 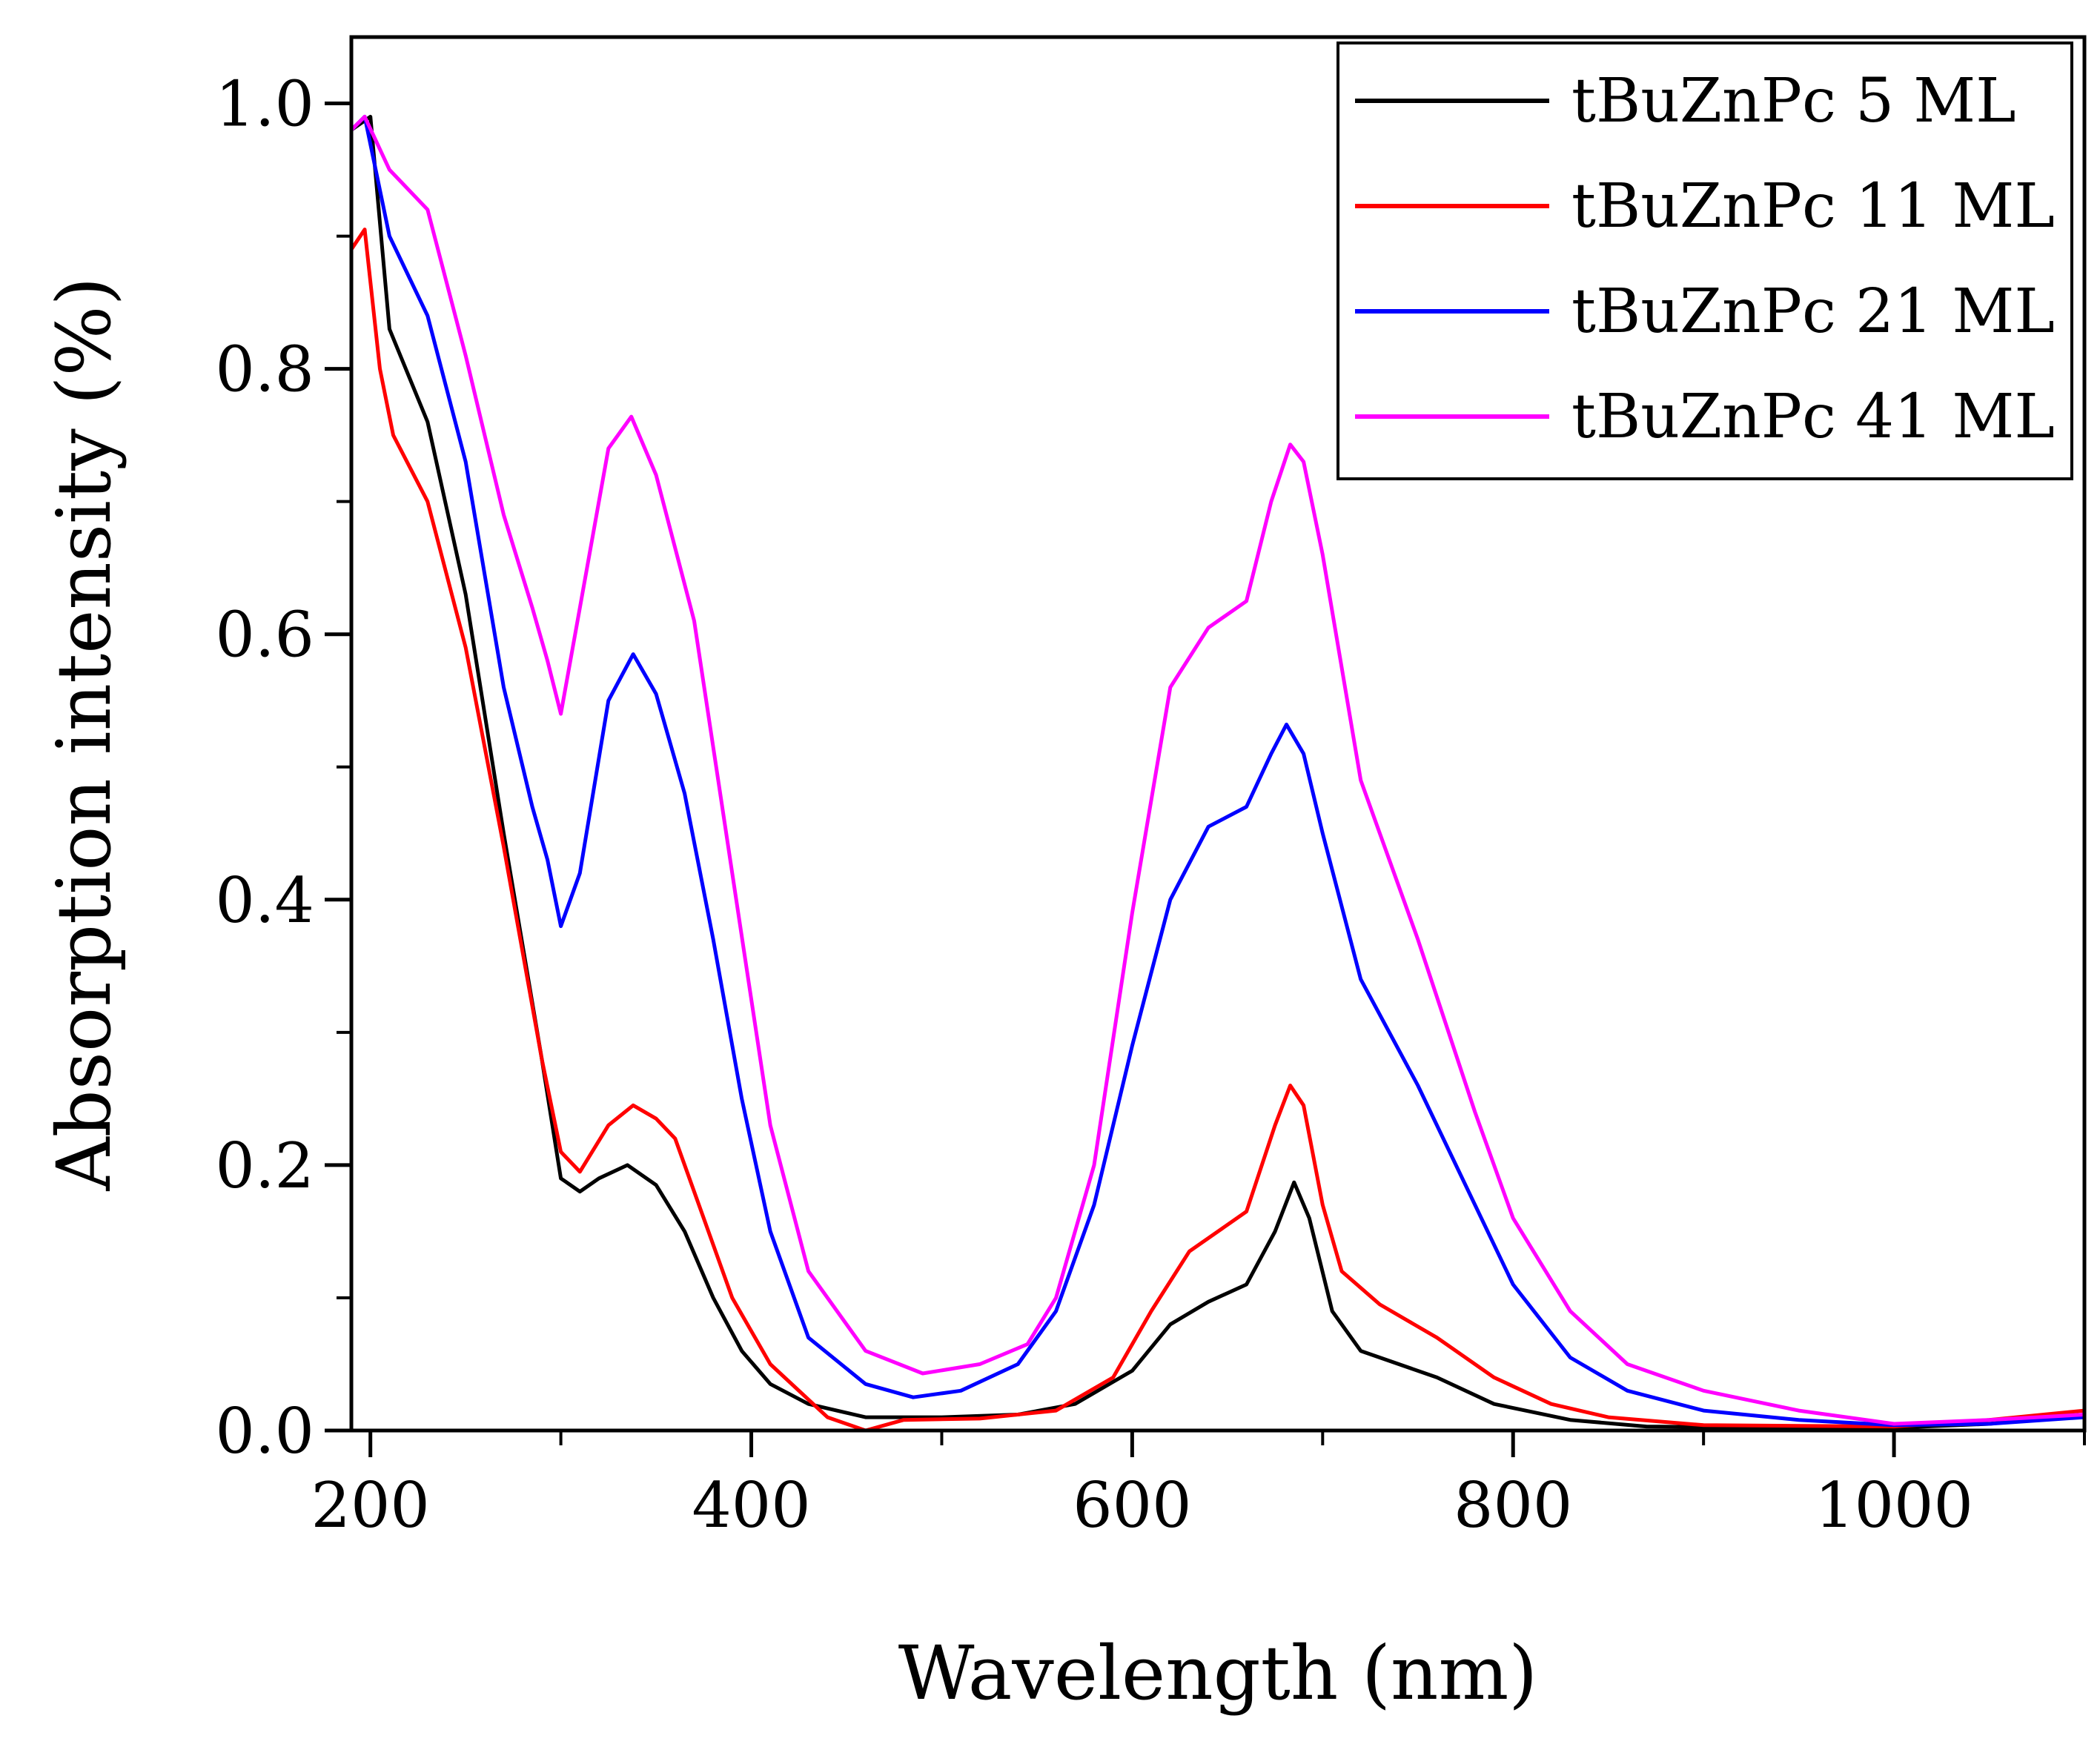 What do you see at coordinates (1198, 1486) in the screenshot?
I see `x-axis: 200 400 600 800 1000` at bounding box center [1198, 1486].